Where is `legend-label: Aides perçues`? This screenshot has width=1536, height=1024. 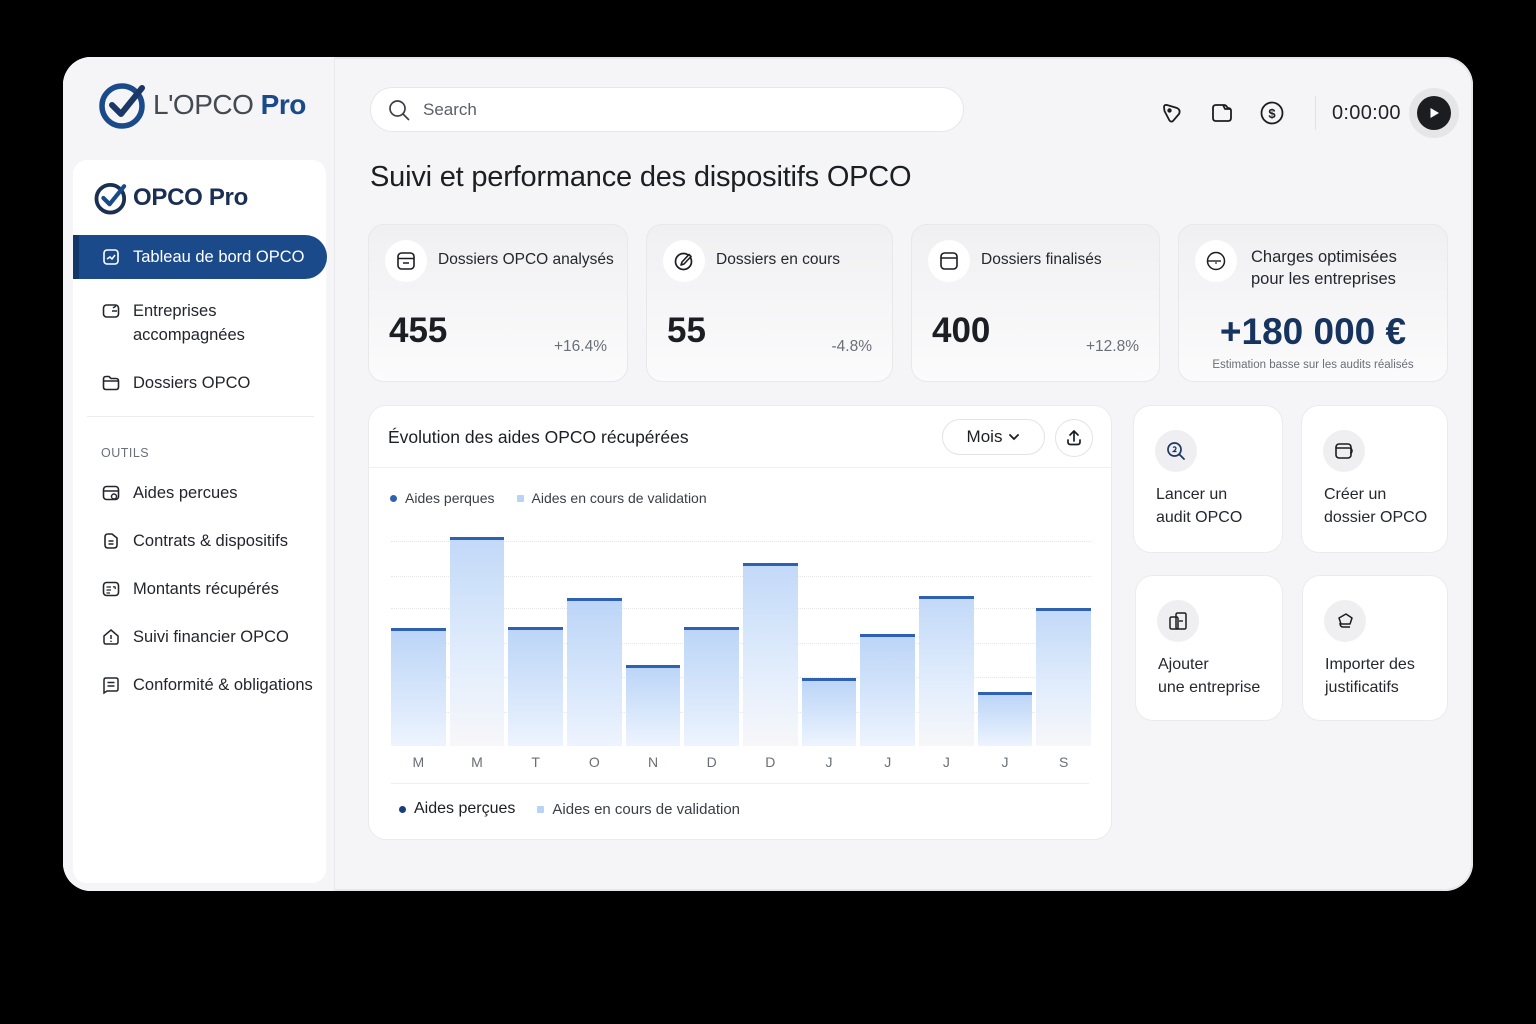
legend-label: Aides perçues is located at coordinates (465, 808).